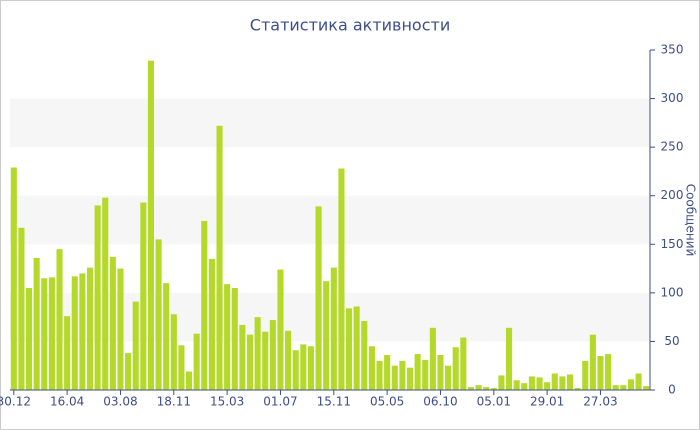 The image size is (700, 430). What do you see at coordinates (671, 341) in the screenshot?
I see `y-tick-label: 50` at bounding box center [671, 341].